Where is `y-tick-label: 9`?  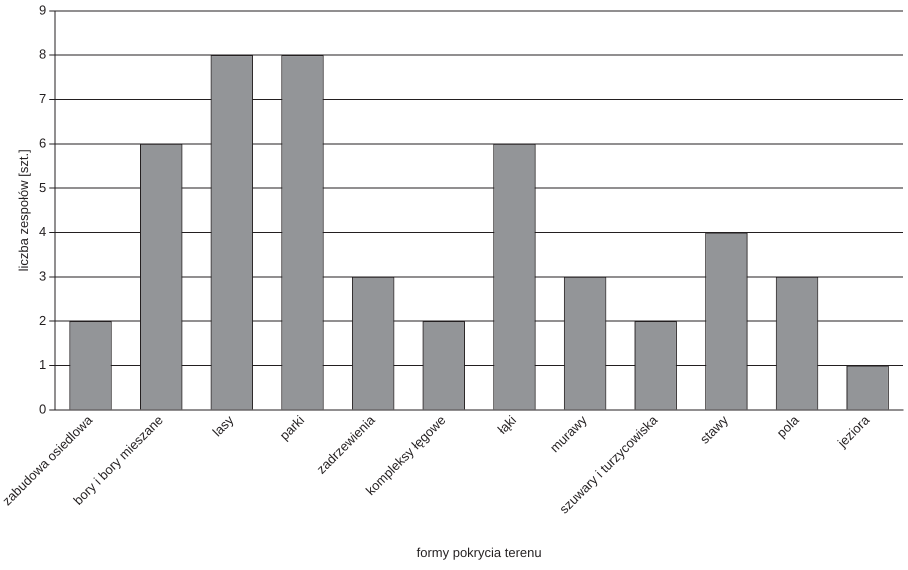 y-tick-label: 9 is located at coordinates (42, 10).